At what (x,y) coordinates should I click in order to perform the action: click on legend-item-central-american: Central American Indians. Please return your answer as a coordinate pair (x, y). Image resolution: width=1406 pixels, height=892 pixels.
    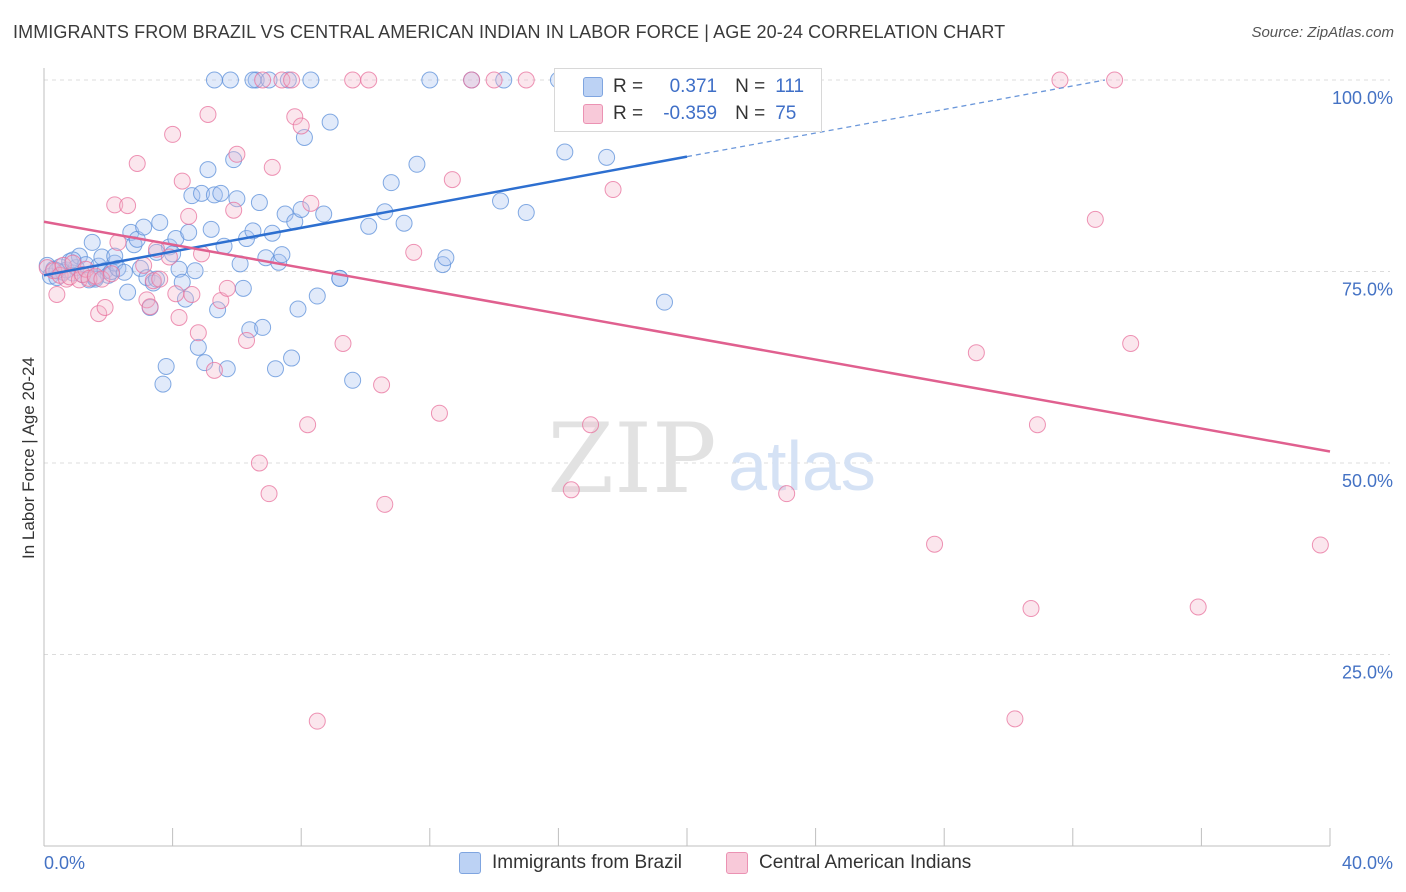
    Looking at the image, I should click on (848, 863).